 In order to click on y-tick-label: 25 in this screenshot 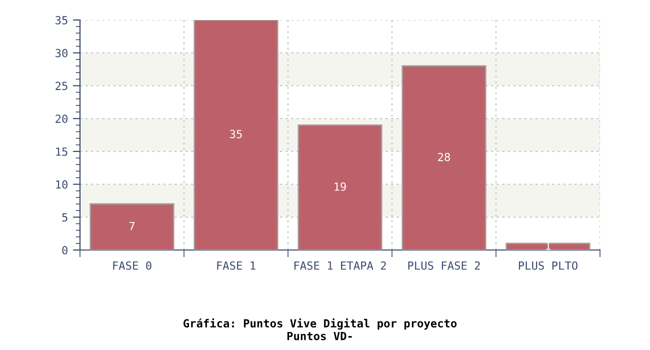, I will do `click(62, 86)`.